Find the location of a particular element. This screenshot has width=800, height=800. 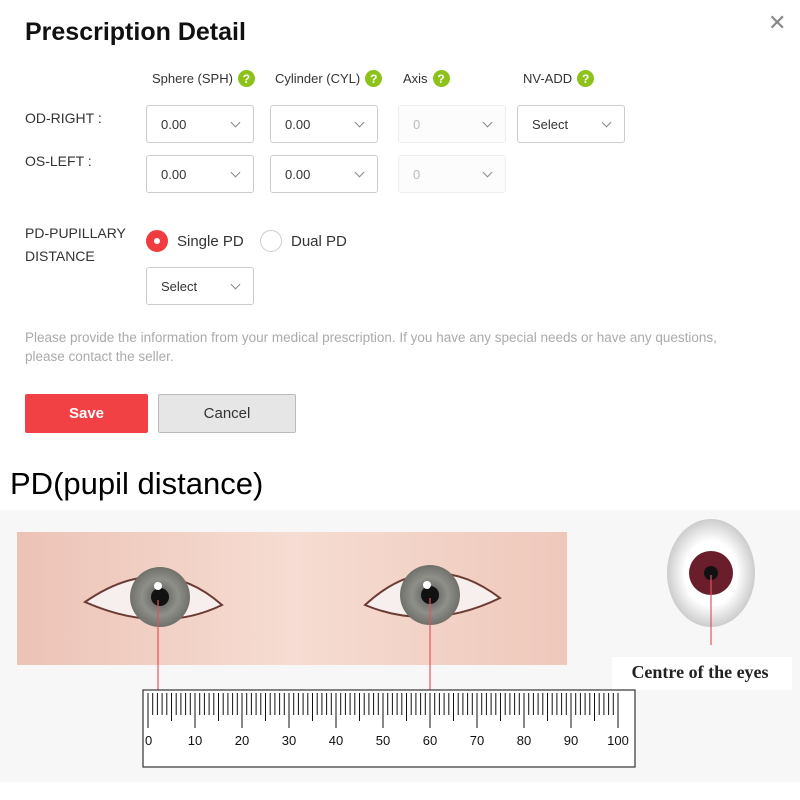

ruler is located at coordinates (389, 728).